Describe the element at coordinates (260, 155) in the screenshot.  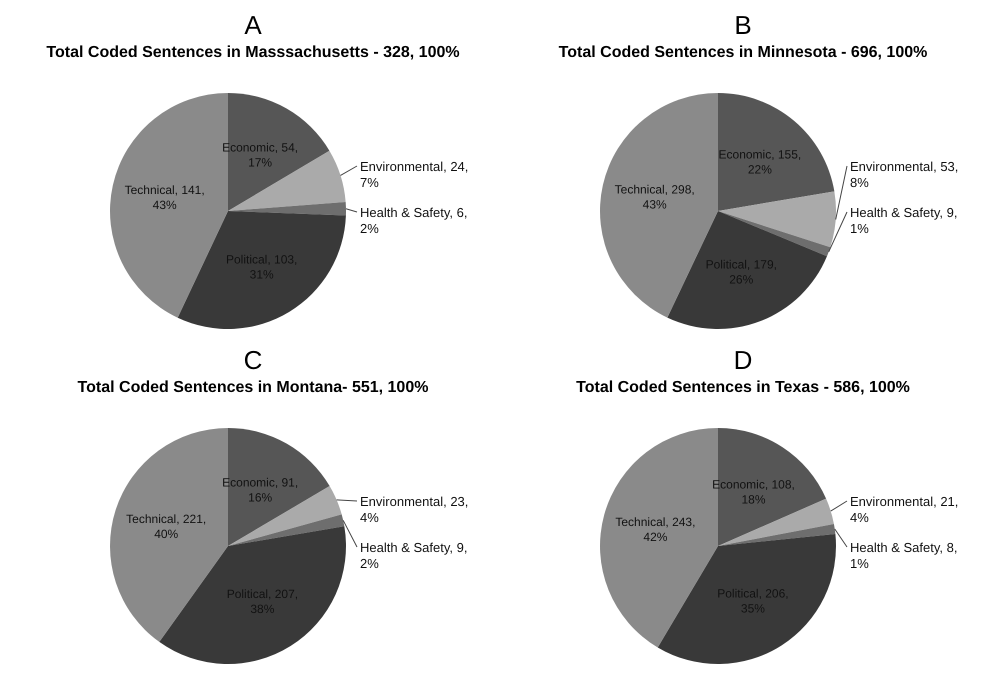
I see `slice-label: Economic, 54, 17%` at that location.